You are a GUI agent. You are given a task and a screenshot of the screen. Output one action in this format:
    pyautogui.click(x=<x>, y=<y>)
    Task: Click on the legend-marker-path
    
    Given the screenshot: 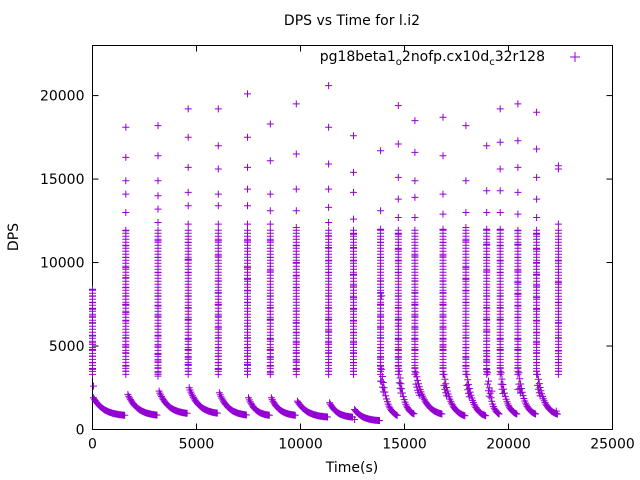 What is the action you would take?
    pyautogui.click(x=575, y=57)
    